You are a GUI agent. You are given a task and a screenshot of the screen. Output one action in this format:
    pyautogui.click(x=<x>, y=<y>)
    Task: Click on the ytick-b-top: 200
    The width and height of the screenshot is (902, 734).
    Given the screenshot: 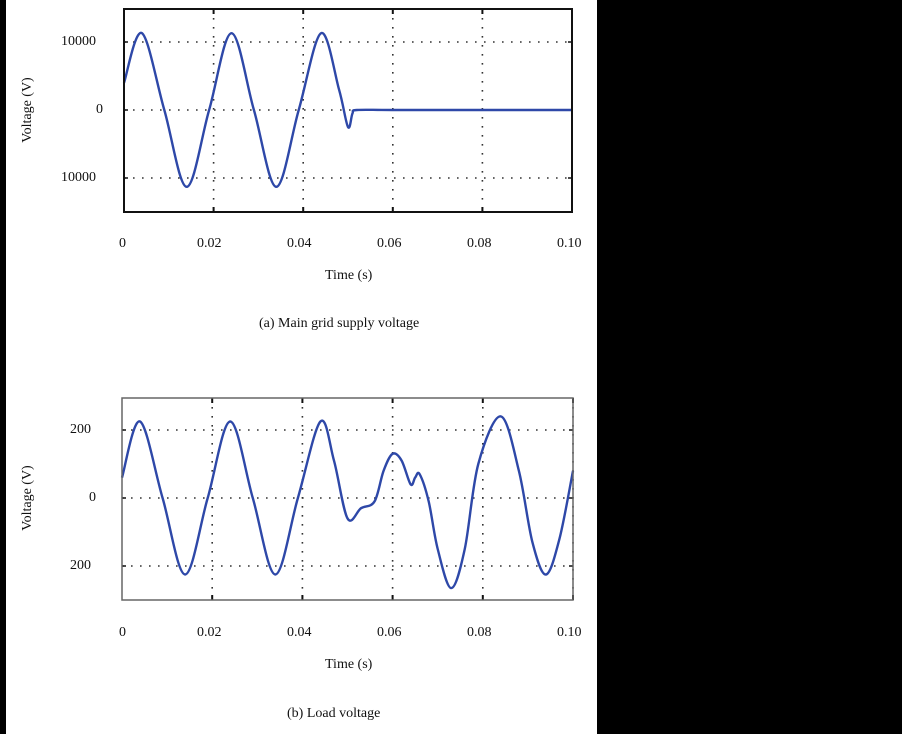 What is the action you would take?
    pyautogui.click(x=80, y=429)
    